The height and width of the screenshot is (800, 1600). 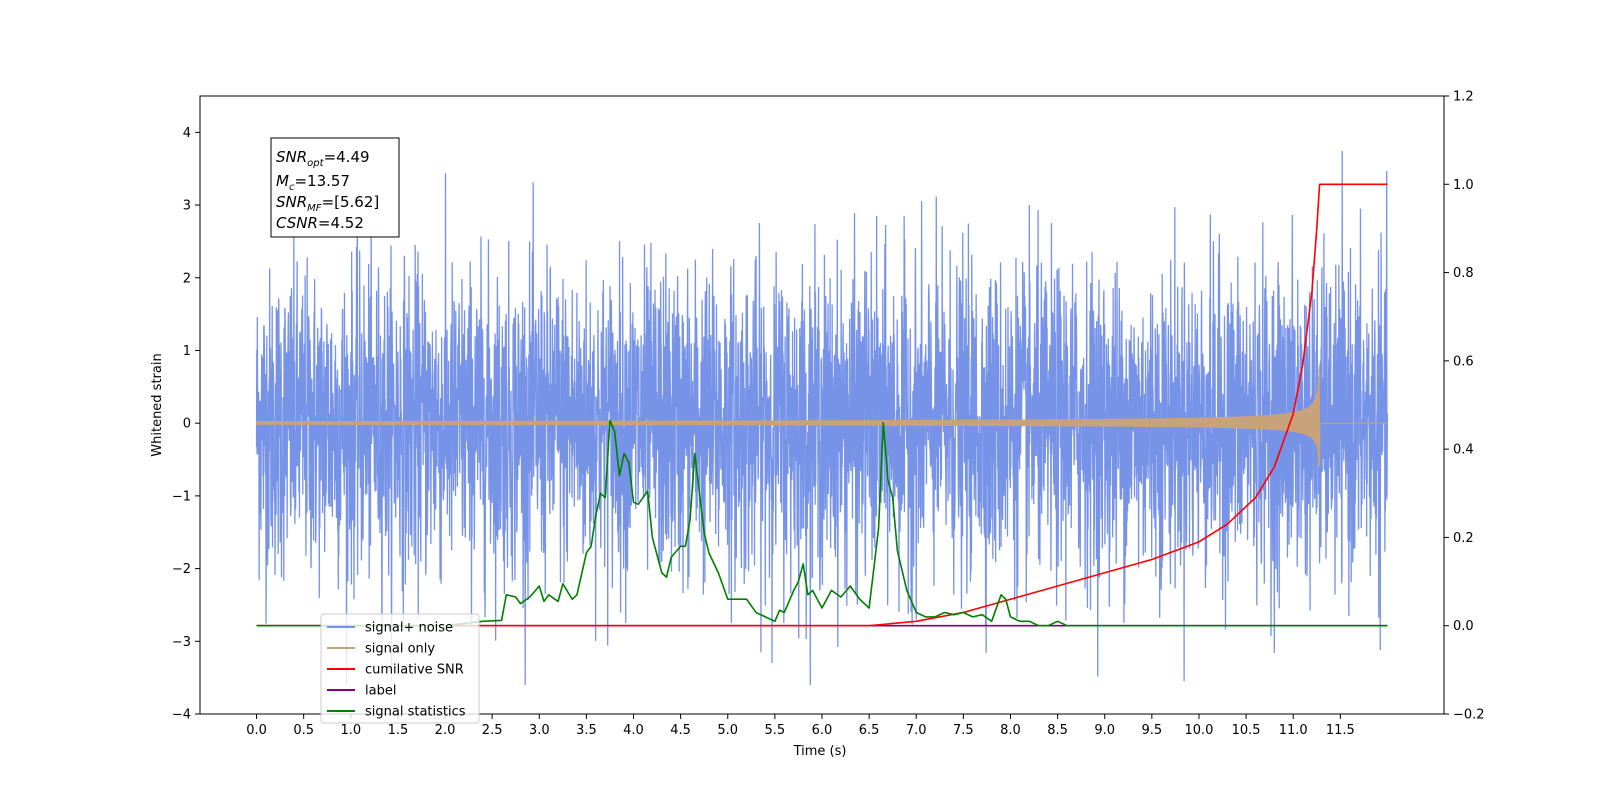 I want to click on x-axis-label: Time (s), so click(x=820, y=751).